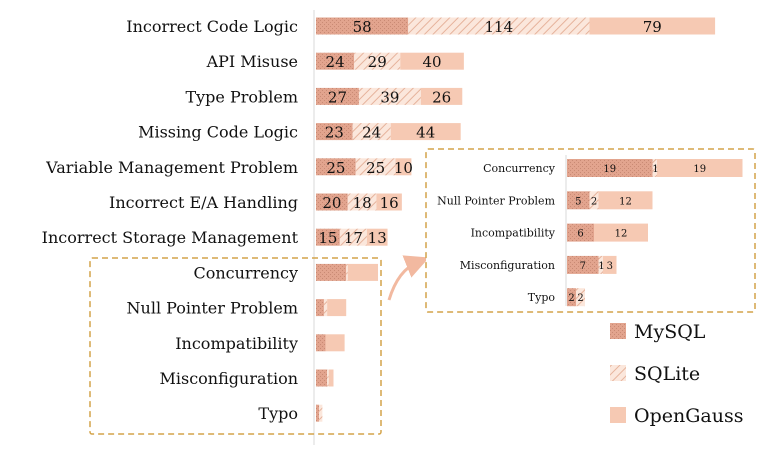 The width and height of the screenshot is (767, 461). I want to click on inset-value-label-mysql-null-pointer-problem: 5, so click(578, 201).